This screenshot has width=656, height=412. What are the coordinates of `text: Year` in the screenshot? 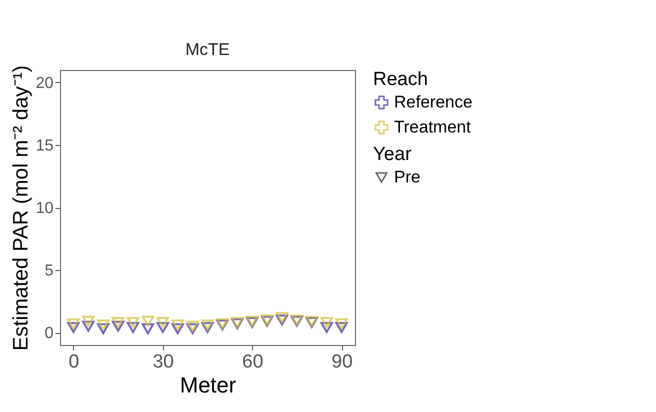 It's located at (392, 154).